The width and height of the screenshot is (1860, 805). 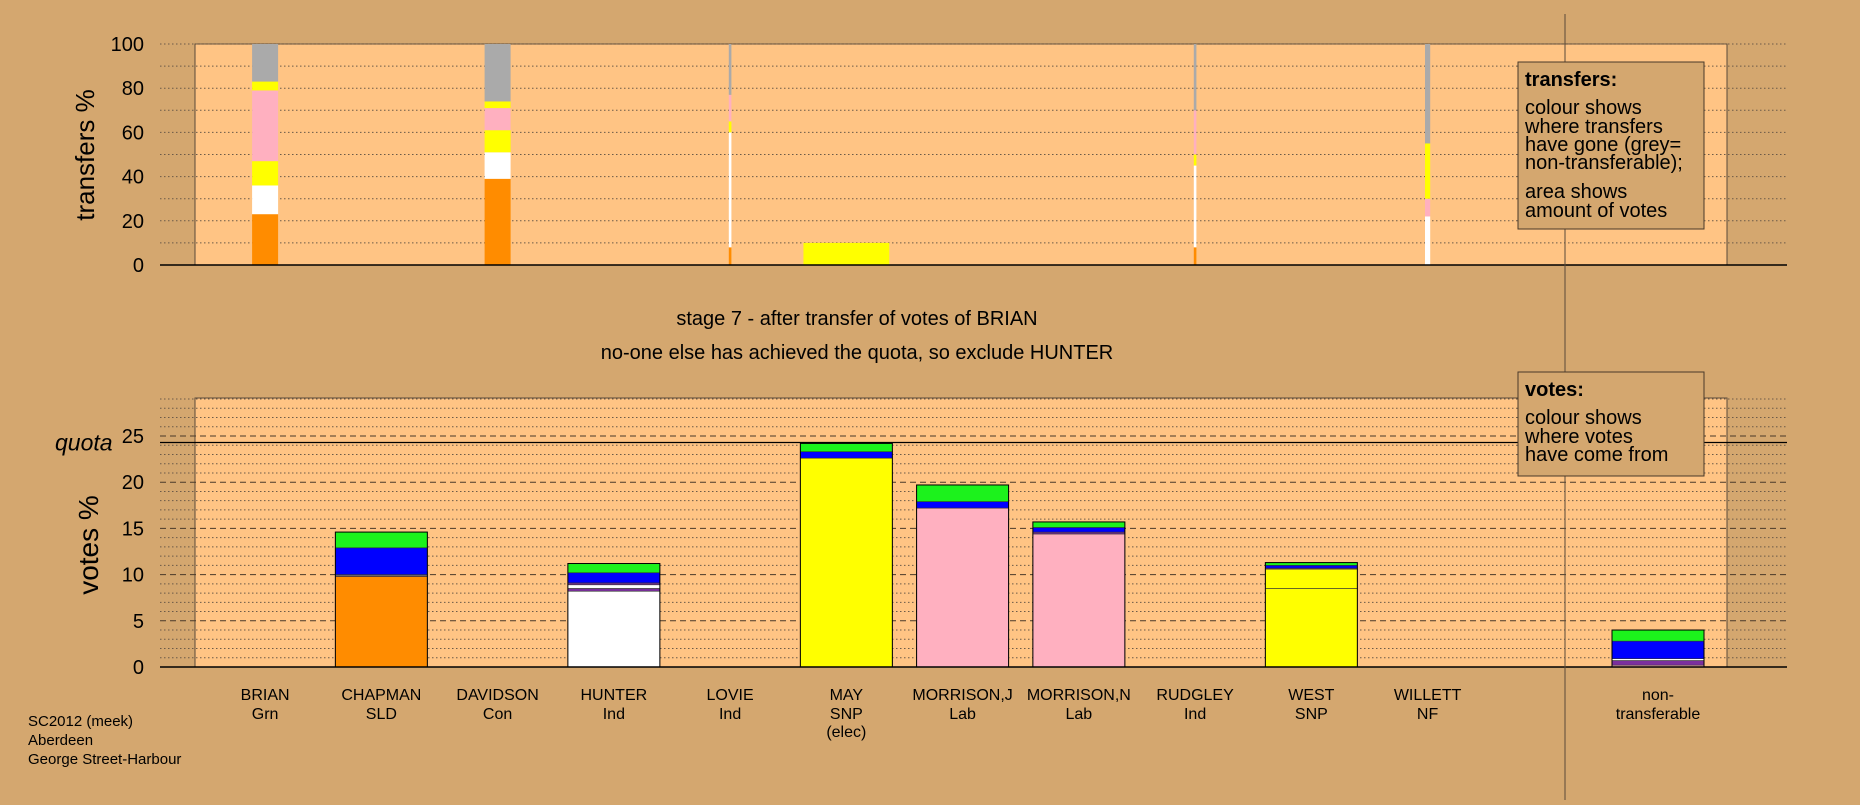 What do you see at coordinates (133, 437) in the screenshot?
I see `votes-tick-label: 25` at bounding box center [133, 437].